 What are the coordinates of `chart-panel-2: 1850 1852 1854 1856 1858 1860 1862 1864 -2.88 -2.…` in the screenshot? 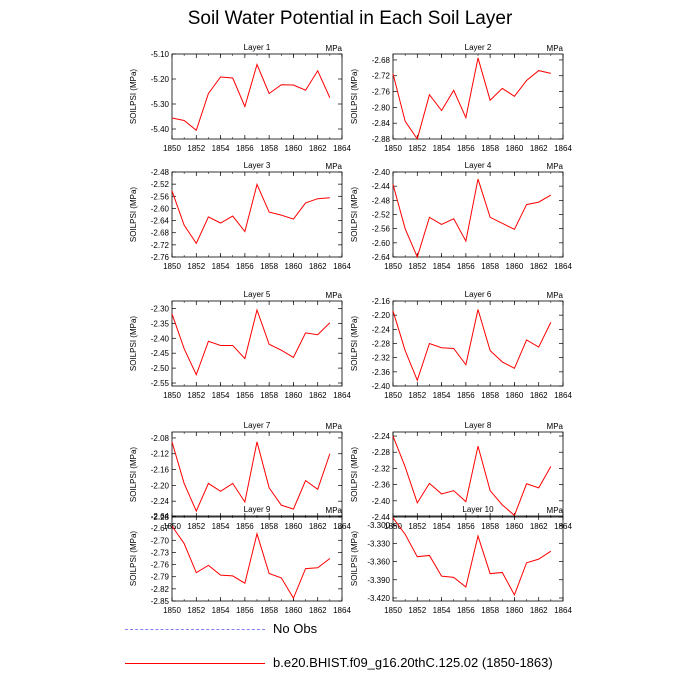 It's located at (461, 98).